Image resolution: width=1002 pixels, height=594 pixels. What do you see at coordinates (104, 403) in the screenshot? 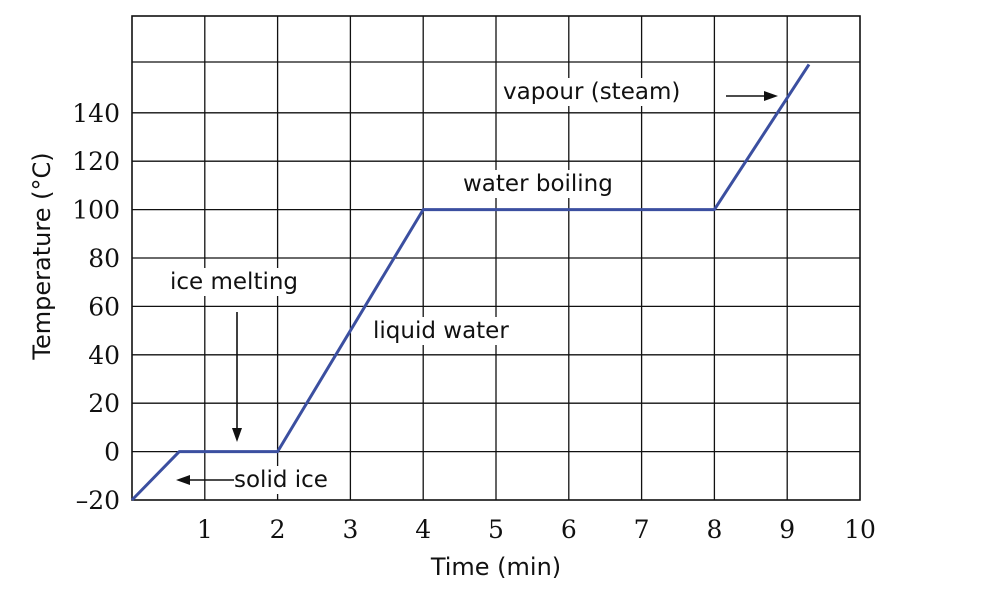
I see `y-tick-label: 20` at bounding box center [104, 403].